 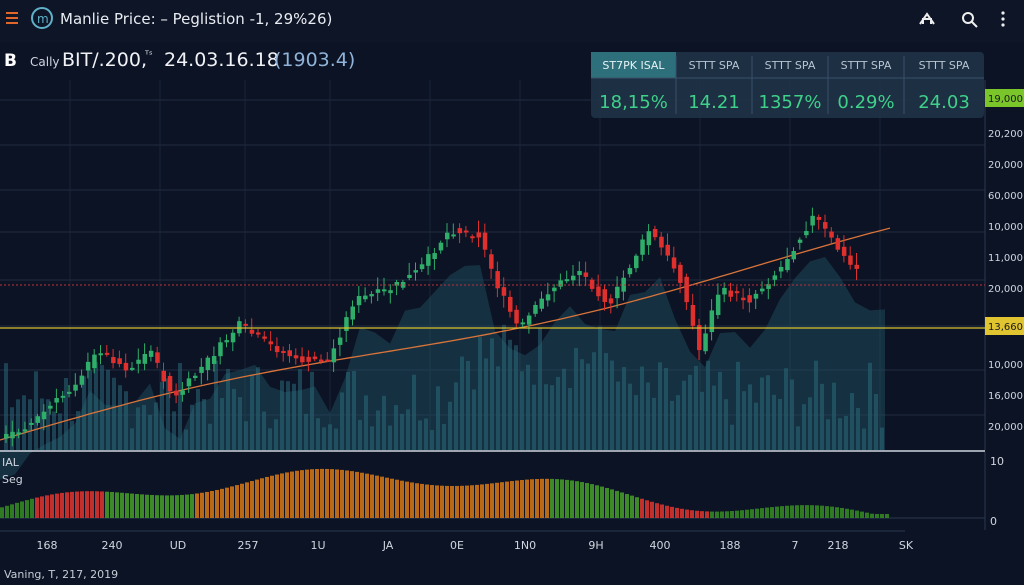 What do you see at coordinates (1005, 165) in the screenshot?
I see `price-axis-label: 20,000` at bounding box center [1005, 165].